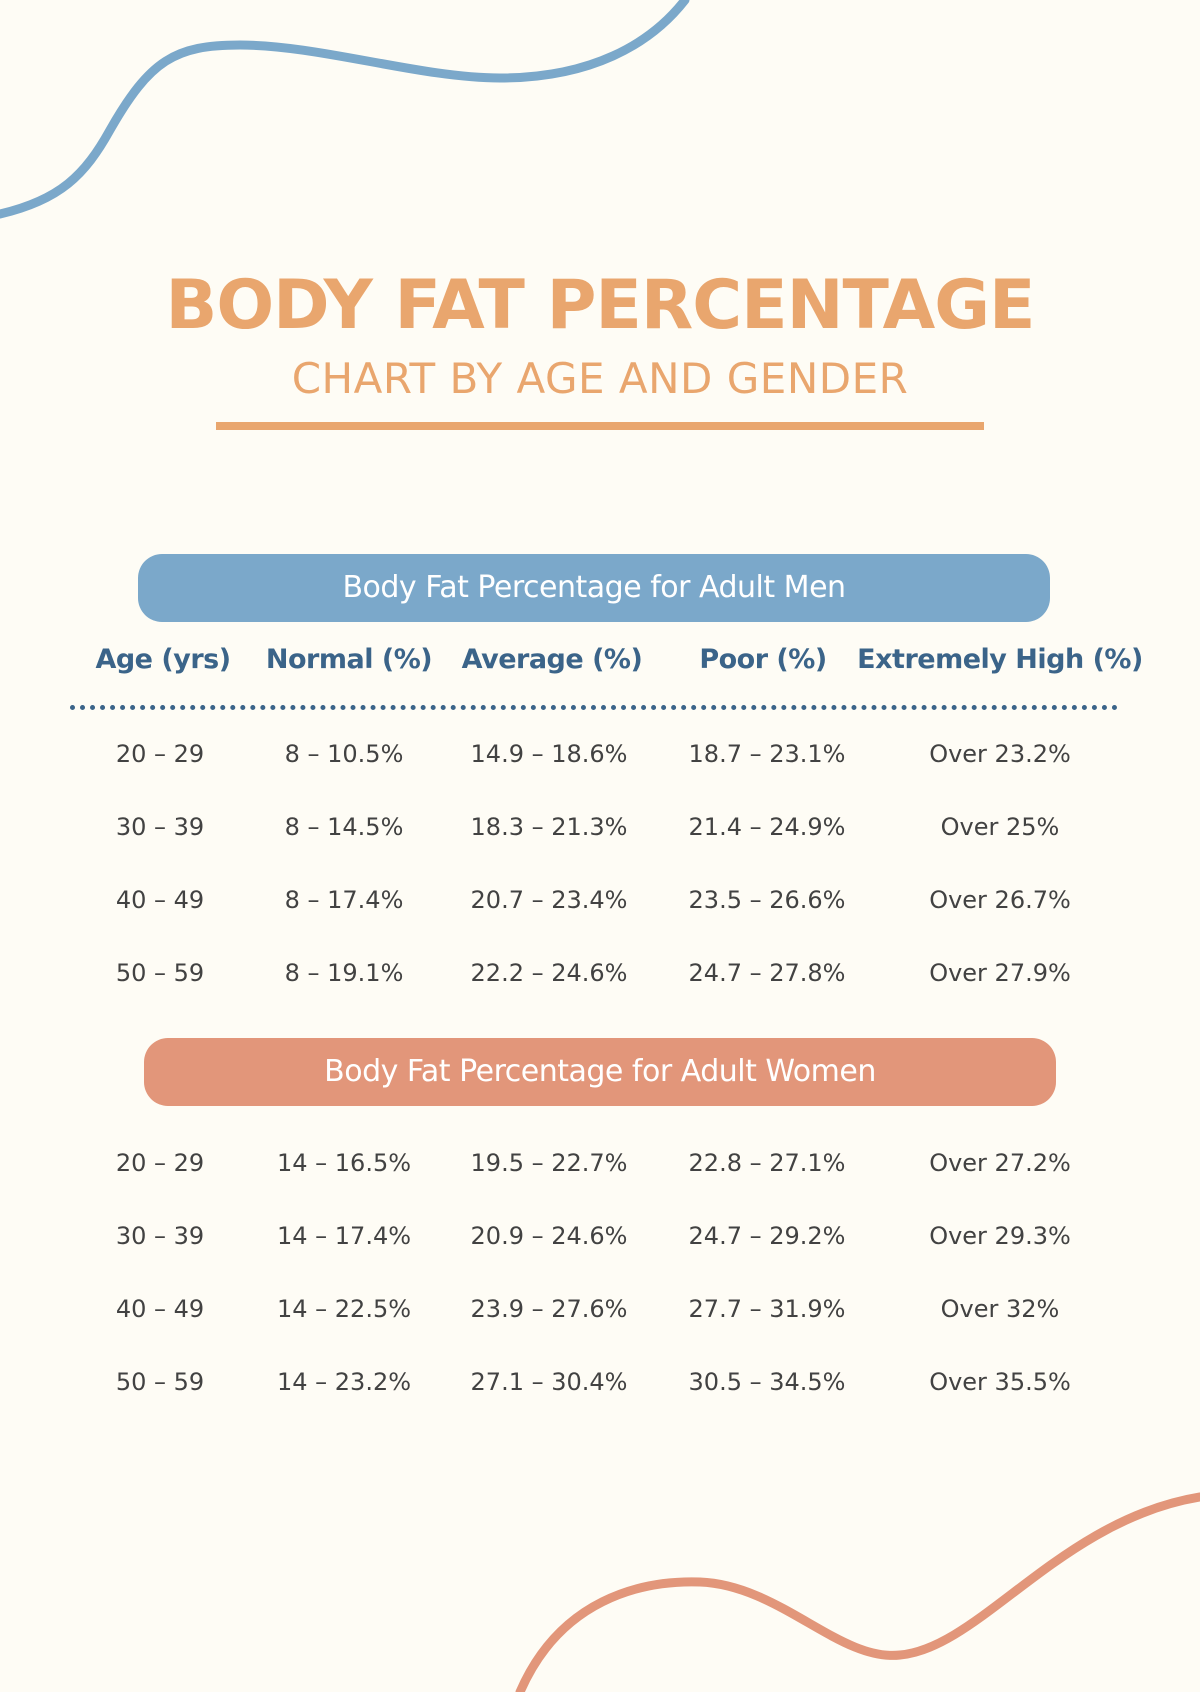 This screenshot has height=1692, width=1200. Describe the element at coordinates (344, 1163) in the screenshot. I see `women-cell-normal: 14 – 16.5%` at that location.